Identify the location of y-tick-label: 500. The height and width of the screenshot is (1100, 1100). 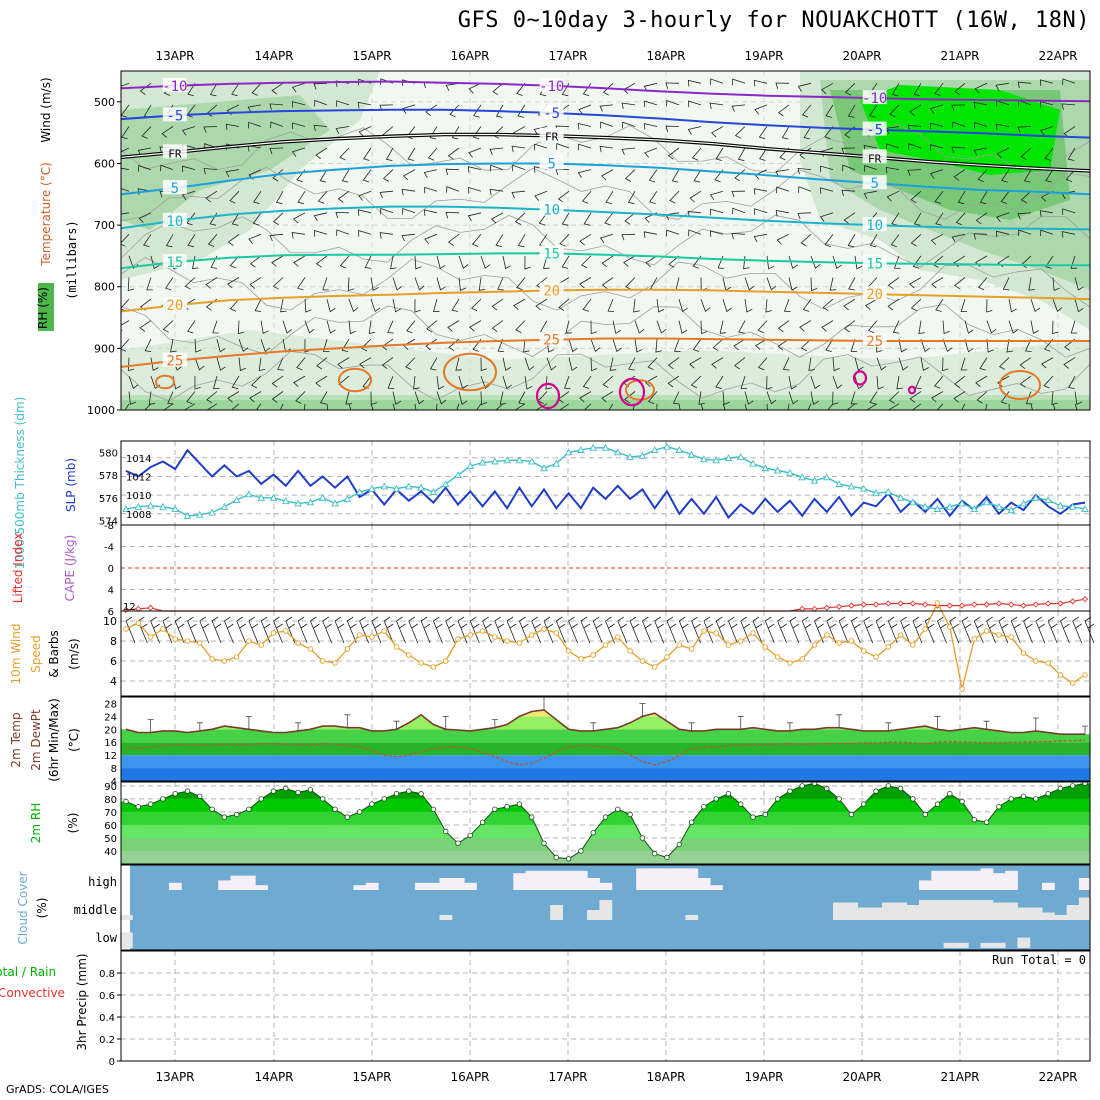
(104, 102).